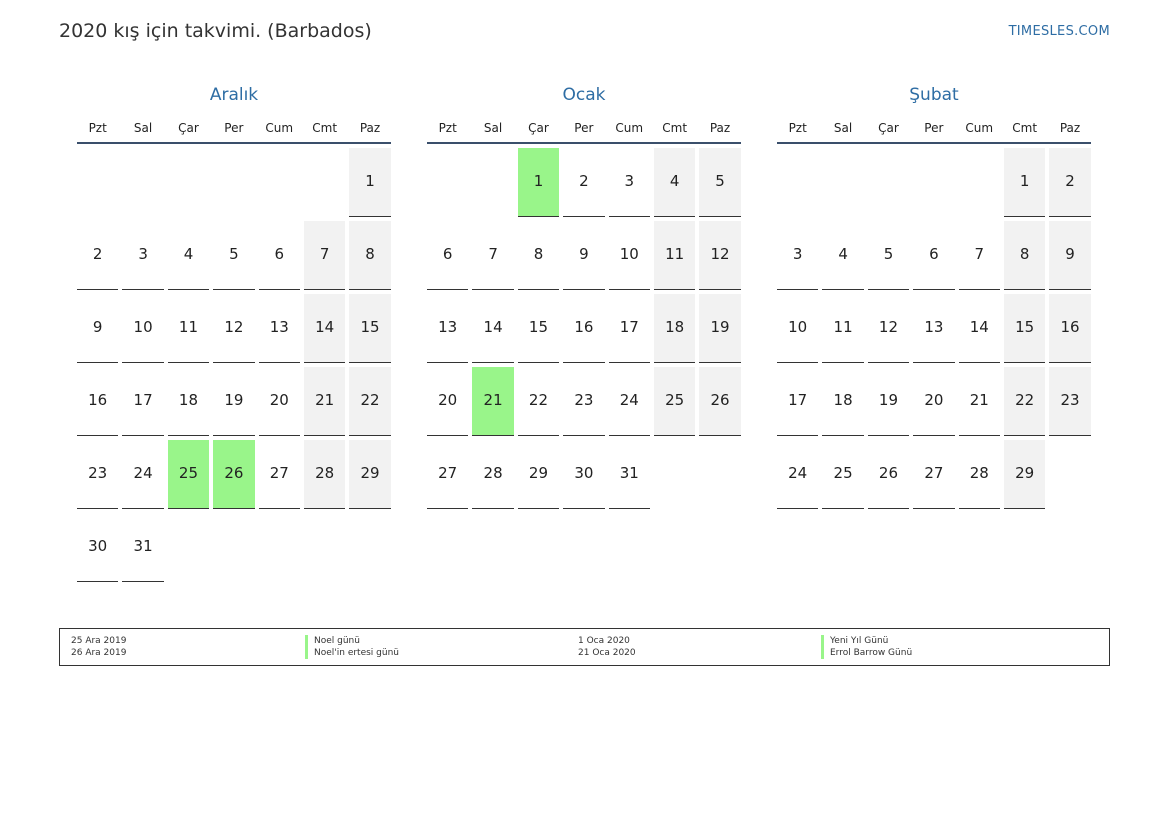 This screenshot has height=827, width=1169. Describe the element at coordinates (279, 401) in the screenshot. I see `day-cell: 20` at that location.